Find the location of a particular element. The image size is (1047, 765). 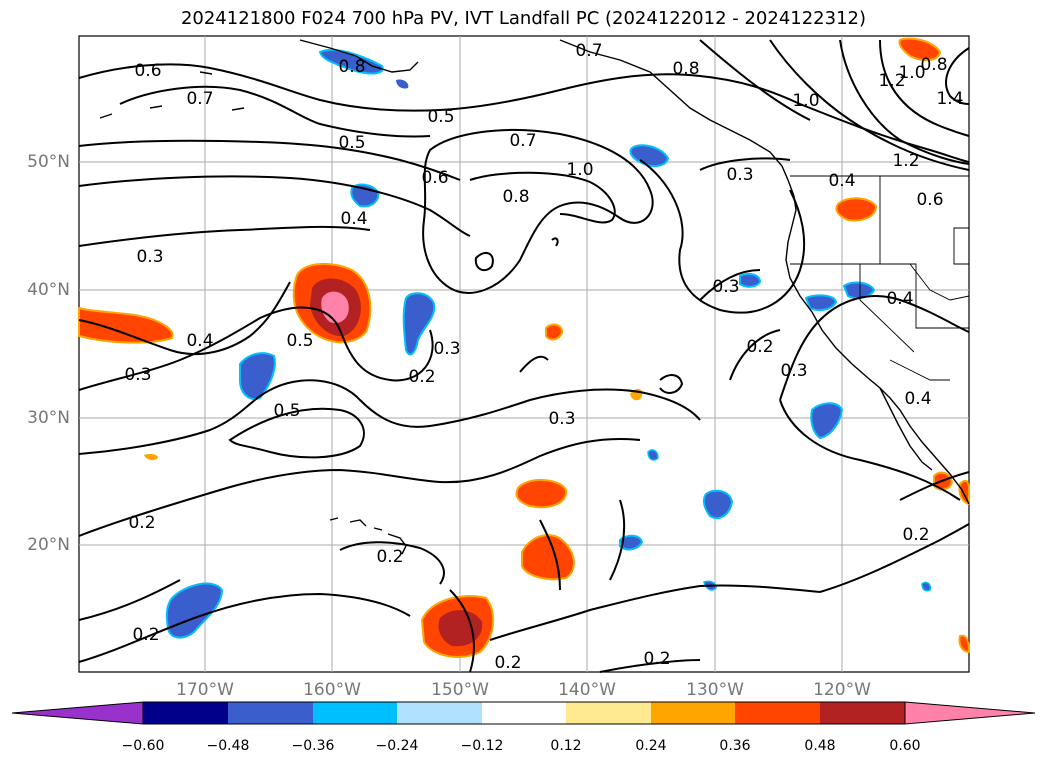

colorbar-tick: −0.60 is located at coordinates (143, 746).